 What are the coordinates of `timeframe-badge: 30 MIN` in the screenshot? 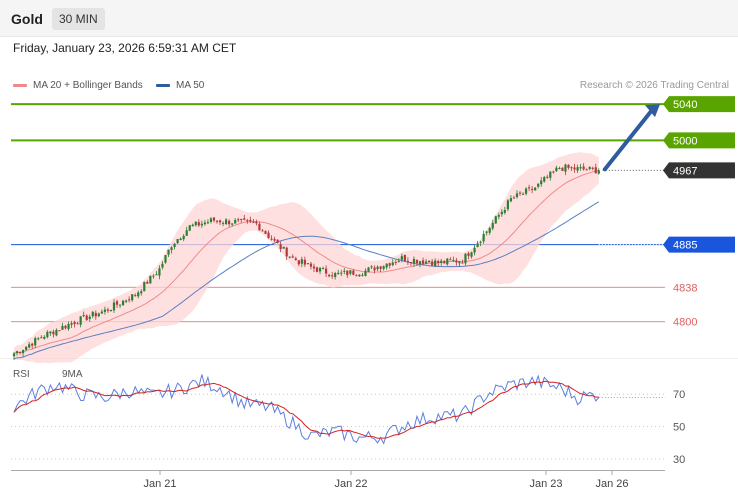 It's located at (78, 19).